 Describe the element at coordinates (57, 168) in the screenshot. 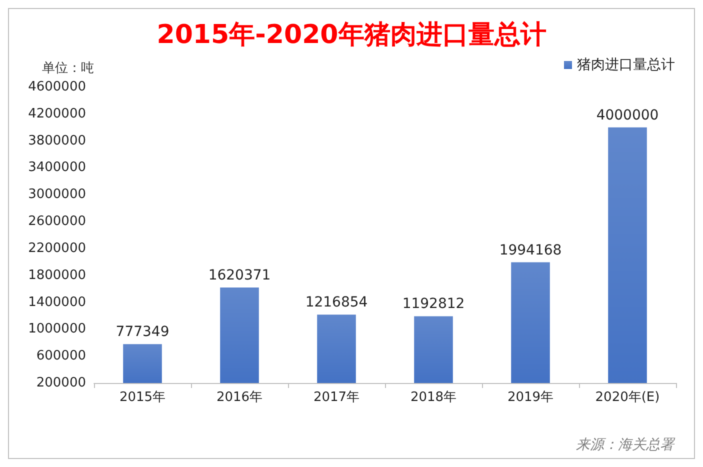

I see `y-tick-label: 3400000` at that location.